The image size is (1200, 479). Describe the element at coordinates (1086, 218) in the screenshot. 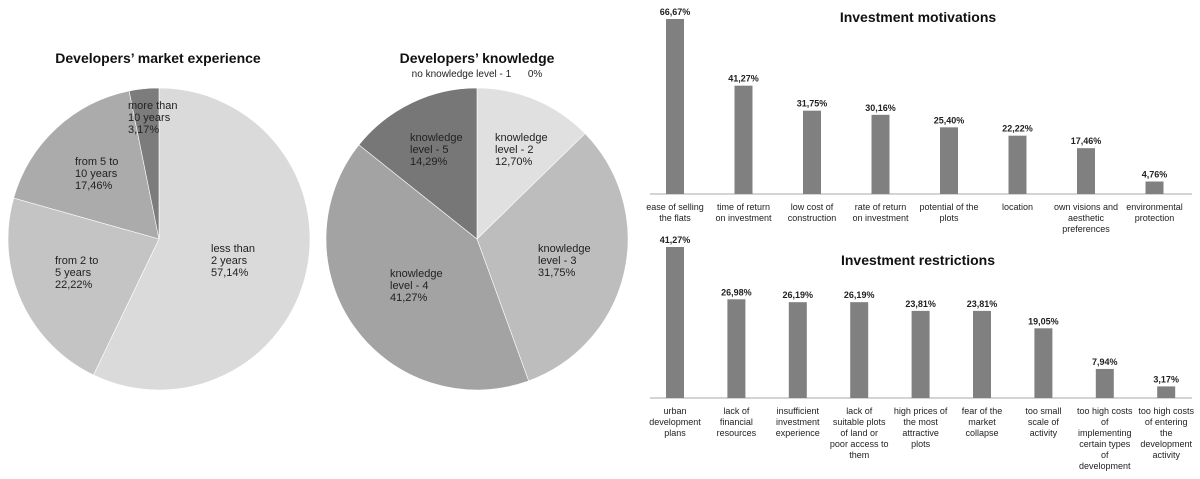

I see `motivations-category-label-7: own visions and aesthetic preferences` at that location.